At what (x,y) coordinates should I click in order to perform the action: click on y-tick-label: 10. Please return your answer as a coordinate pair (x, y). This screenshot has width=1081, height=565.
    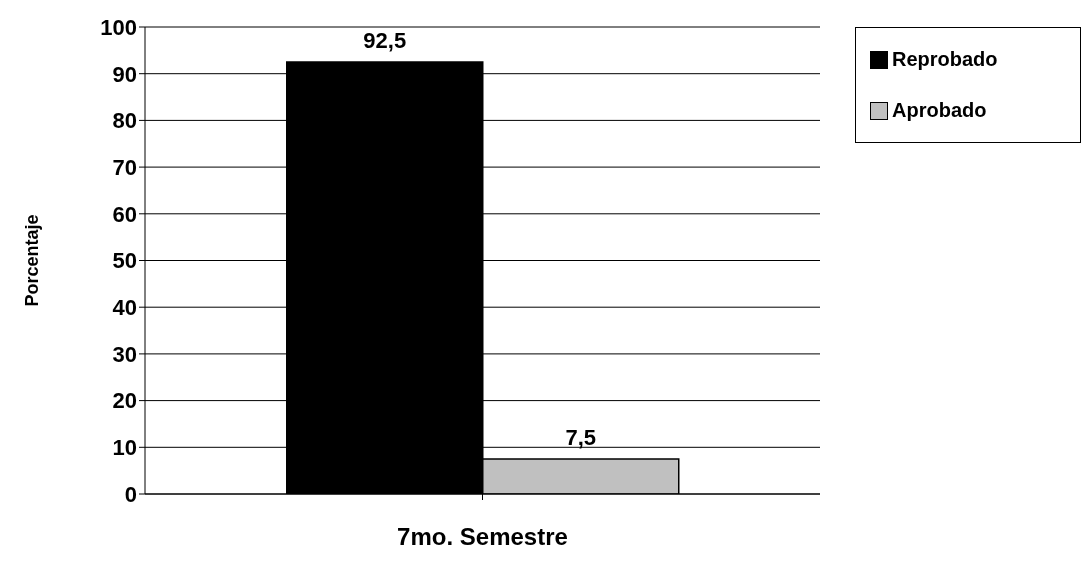
    Looking at the image, I should click on (124, 448).